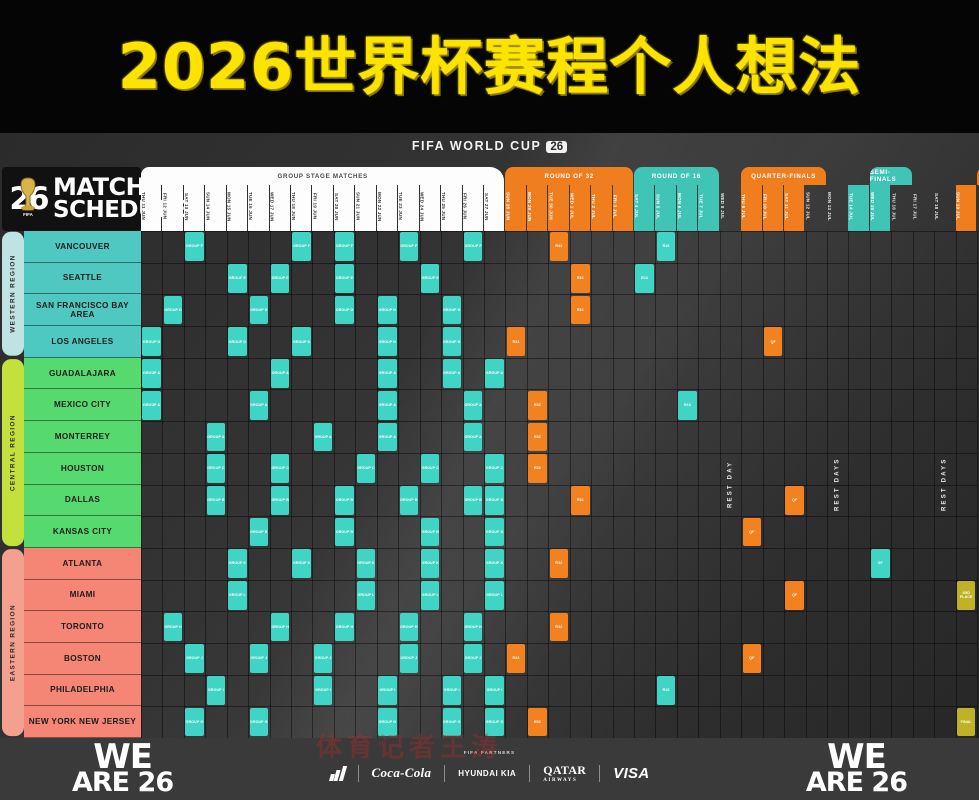 Image resolution: width=979 pixels, height=800 pixels. Describe the element at coordinates (82, 342) in the screenshot. I see `city-label-los-angeles: LOS ANGELES` at that location.